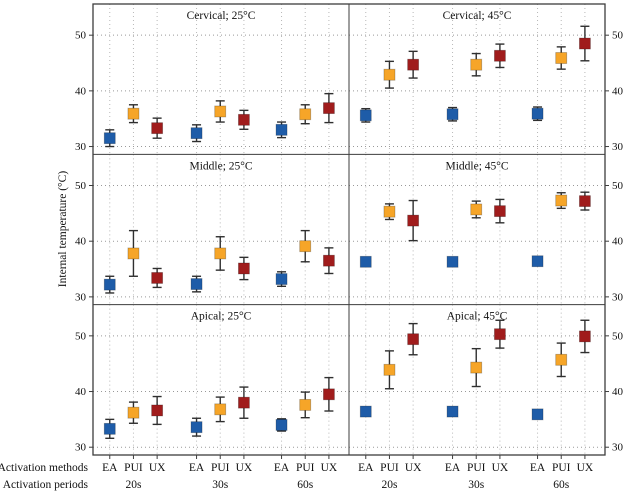  What do you see at coordinates (220, 485) in the screenshot?
I see `period-label-30s: 30s` at bounding box center [220, 485].